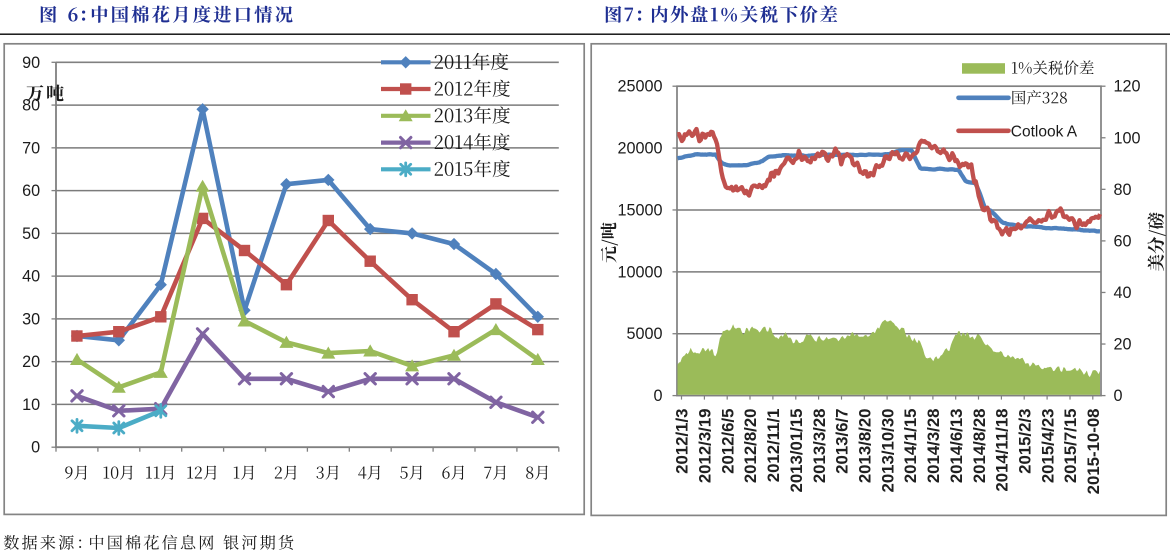 The image size is (1170, 556). I want to click on svg-text: 2014/6/13, so click(956, 446).